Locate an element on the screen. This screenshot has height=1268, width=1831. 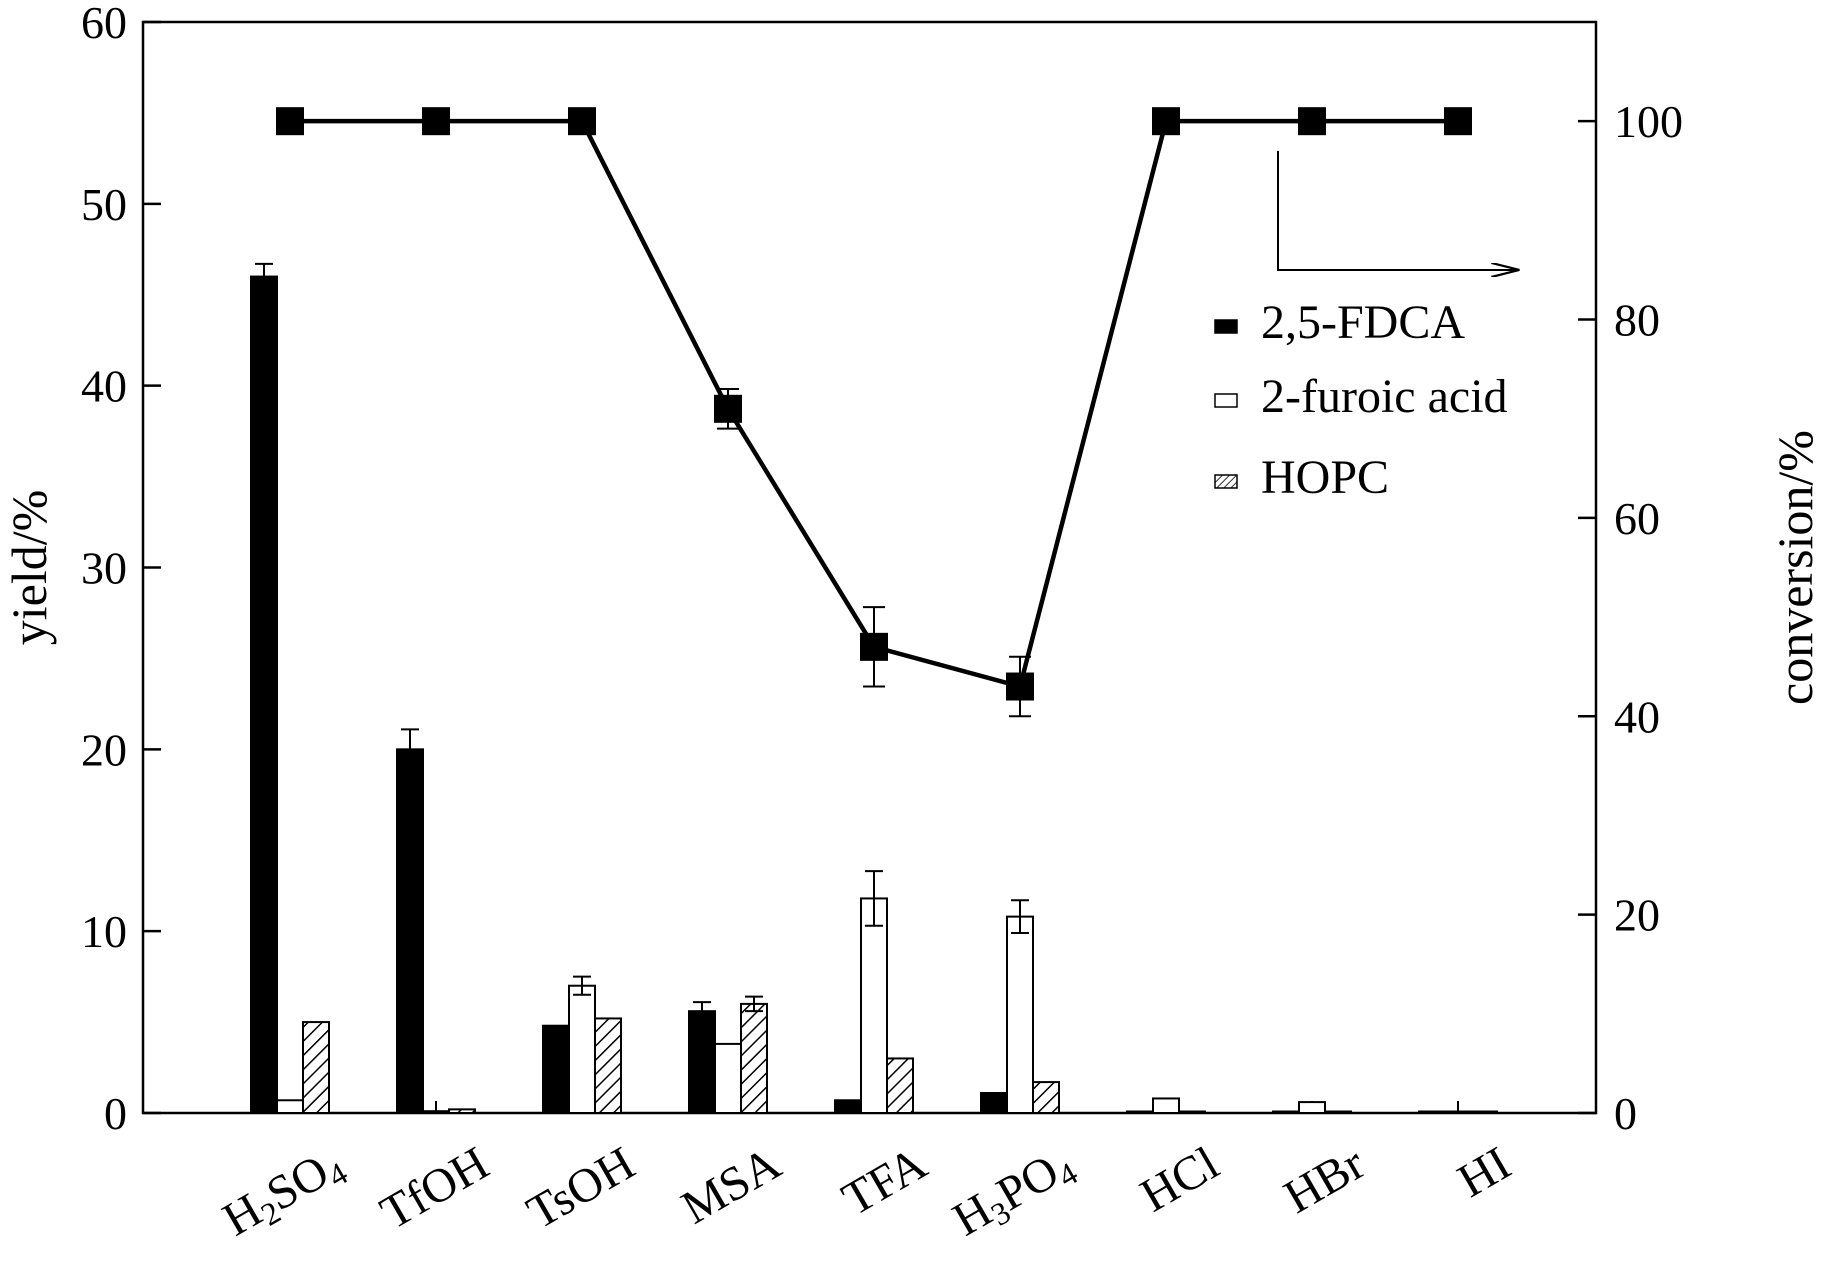
category-label: HI is located at coordinates (1484, 1172).